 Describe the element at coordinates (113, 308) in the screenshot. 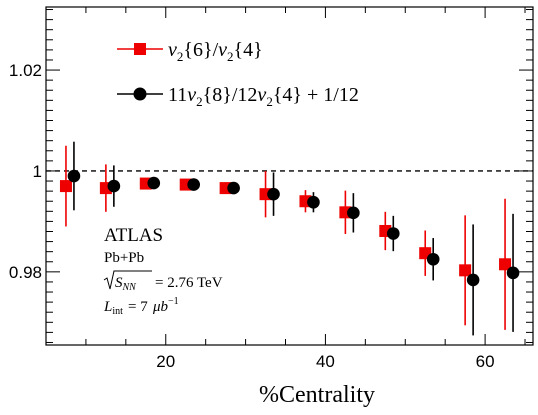

I see `luminosity-symbol: Lint` at that location.